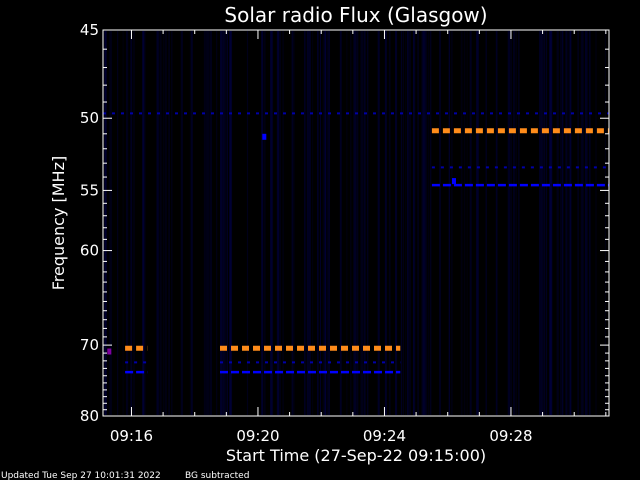  What do you see at coordinates (81, 475) in the screenshot?
I see `footer-updated-text: Updated Tue Sep 27 10:01:31 2022` at bounding box center [81, 475].